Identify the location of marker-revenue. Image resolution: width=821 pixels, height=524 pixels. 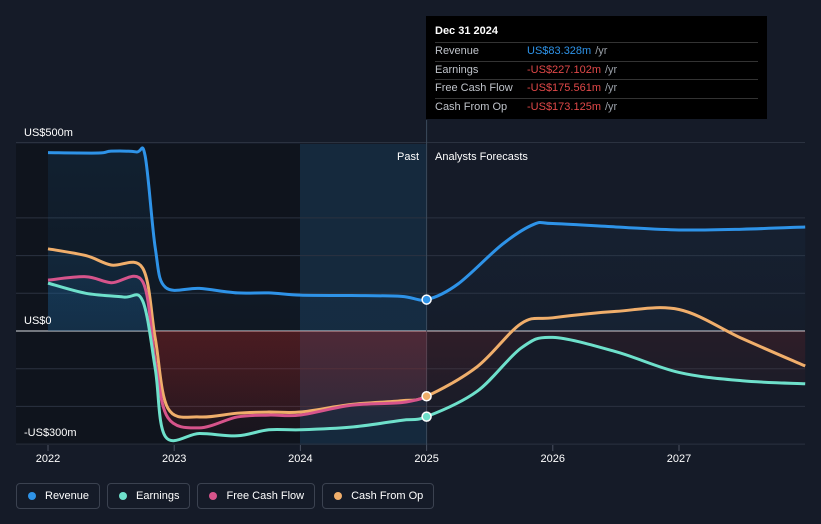
(426, 299).